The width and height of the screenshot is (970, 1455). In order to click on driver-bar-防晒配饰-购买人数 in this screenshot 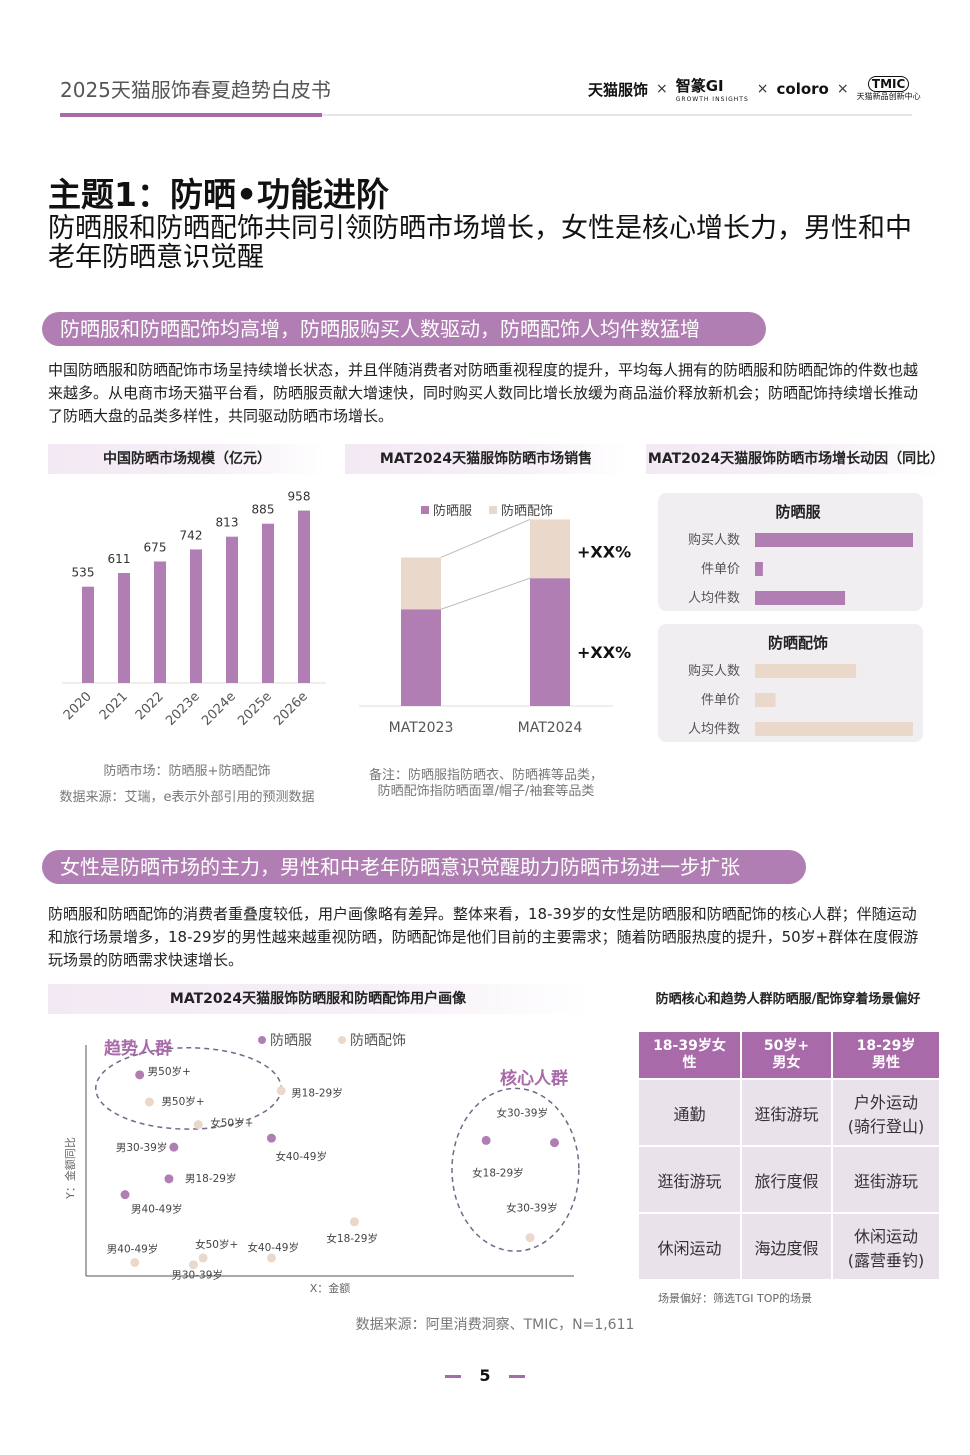, I will do `click(806, 671)`.